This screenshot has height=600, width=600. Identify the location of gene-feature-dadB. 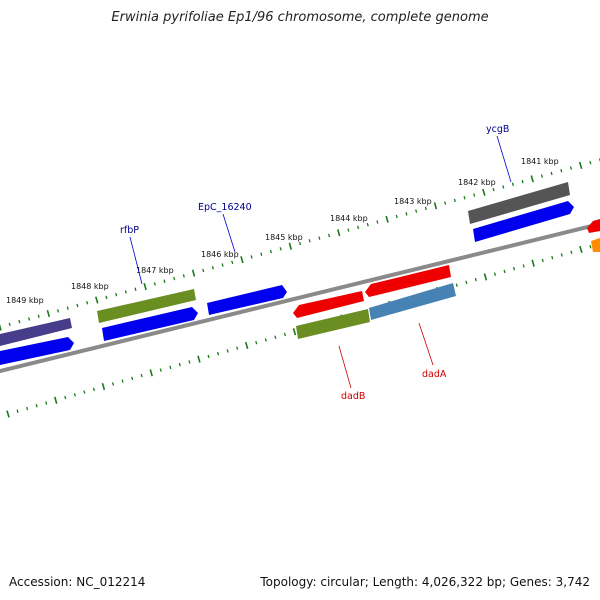
(333, 324).